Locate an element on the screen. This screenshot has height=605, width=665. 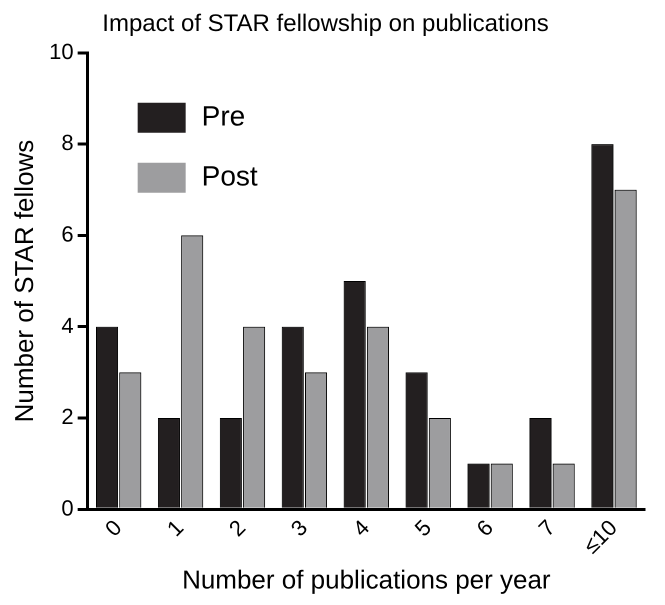
x-tick-label: 0 is located at coordinates (113, 528).